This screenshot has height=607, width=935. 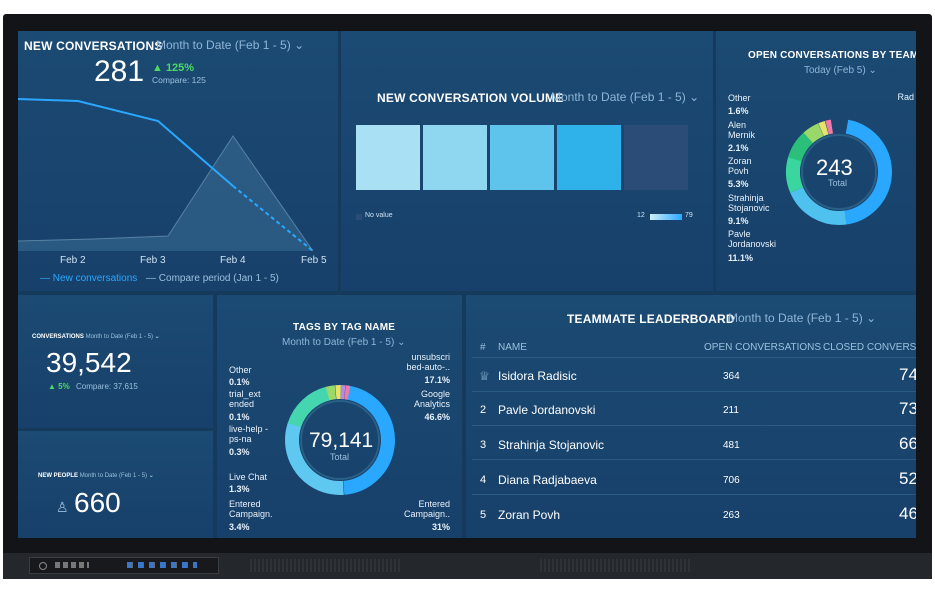 What do you see at coordinates (641, 215) in the screenshot?
I see `scale-min: 12` at bounding box center [641, 215].